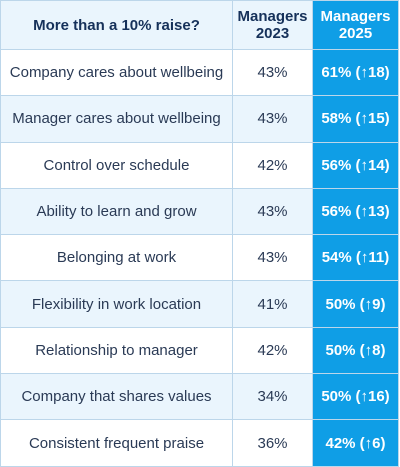  What do you see at coordinates (116, 119) in the screenshot?
I see `row-label: Manager cares about wellbeing` at bounding box center [116, 119].